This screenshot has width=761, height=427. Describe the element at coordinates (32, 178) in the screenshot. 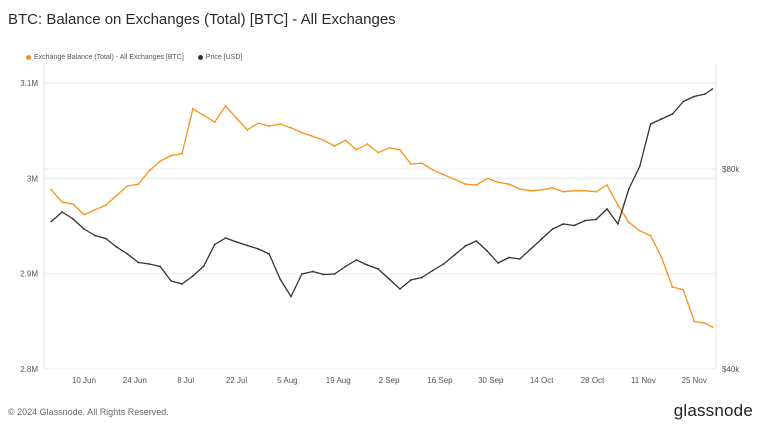

I see `y-left-tick-label: 3M` at that location.